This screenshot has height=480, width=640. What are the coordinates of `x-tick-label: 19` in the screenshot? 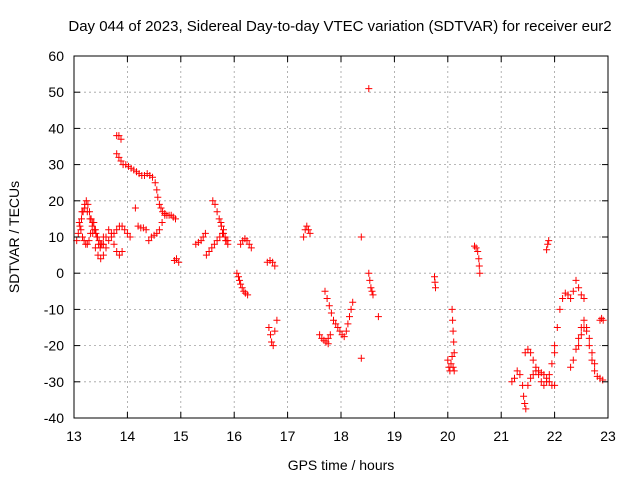 It's located at (395, 436).